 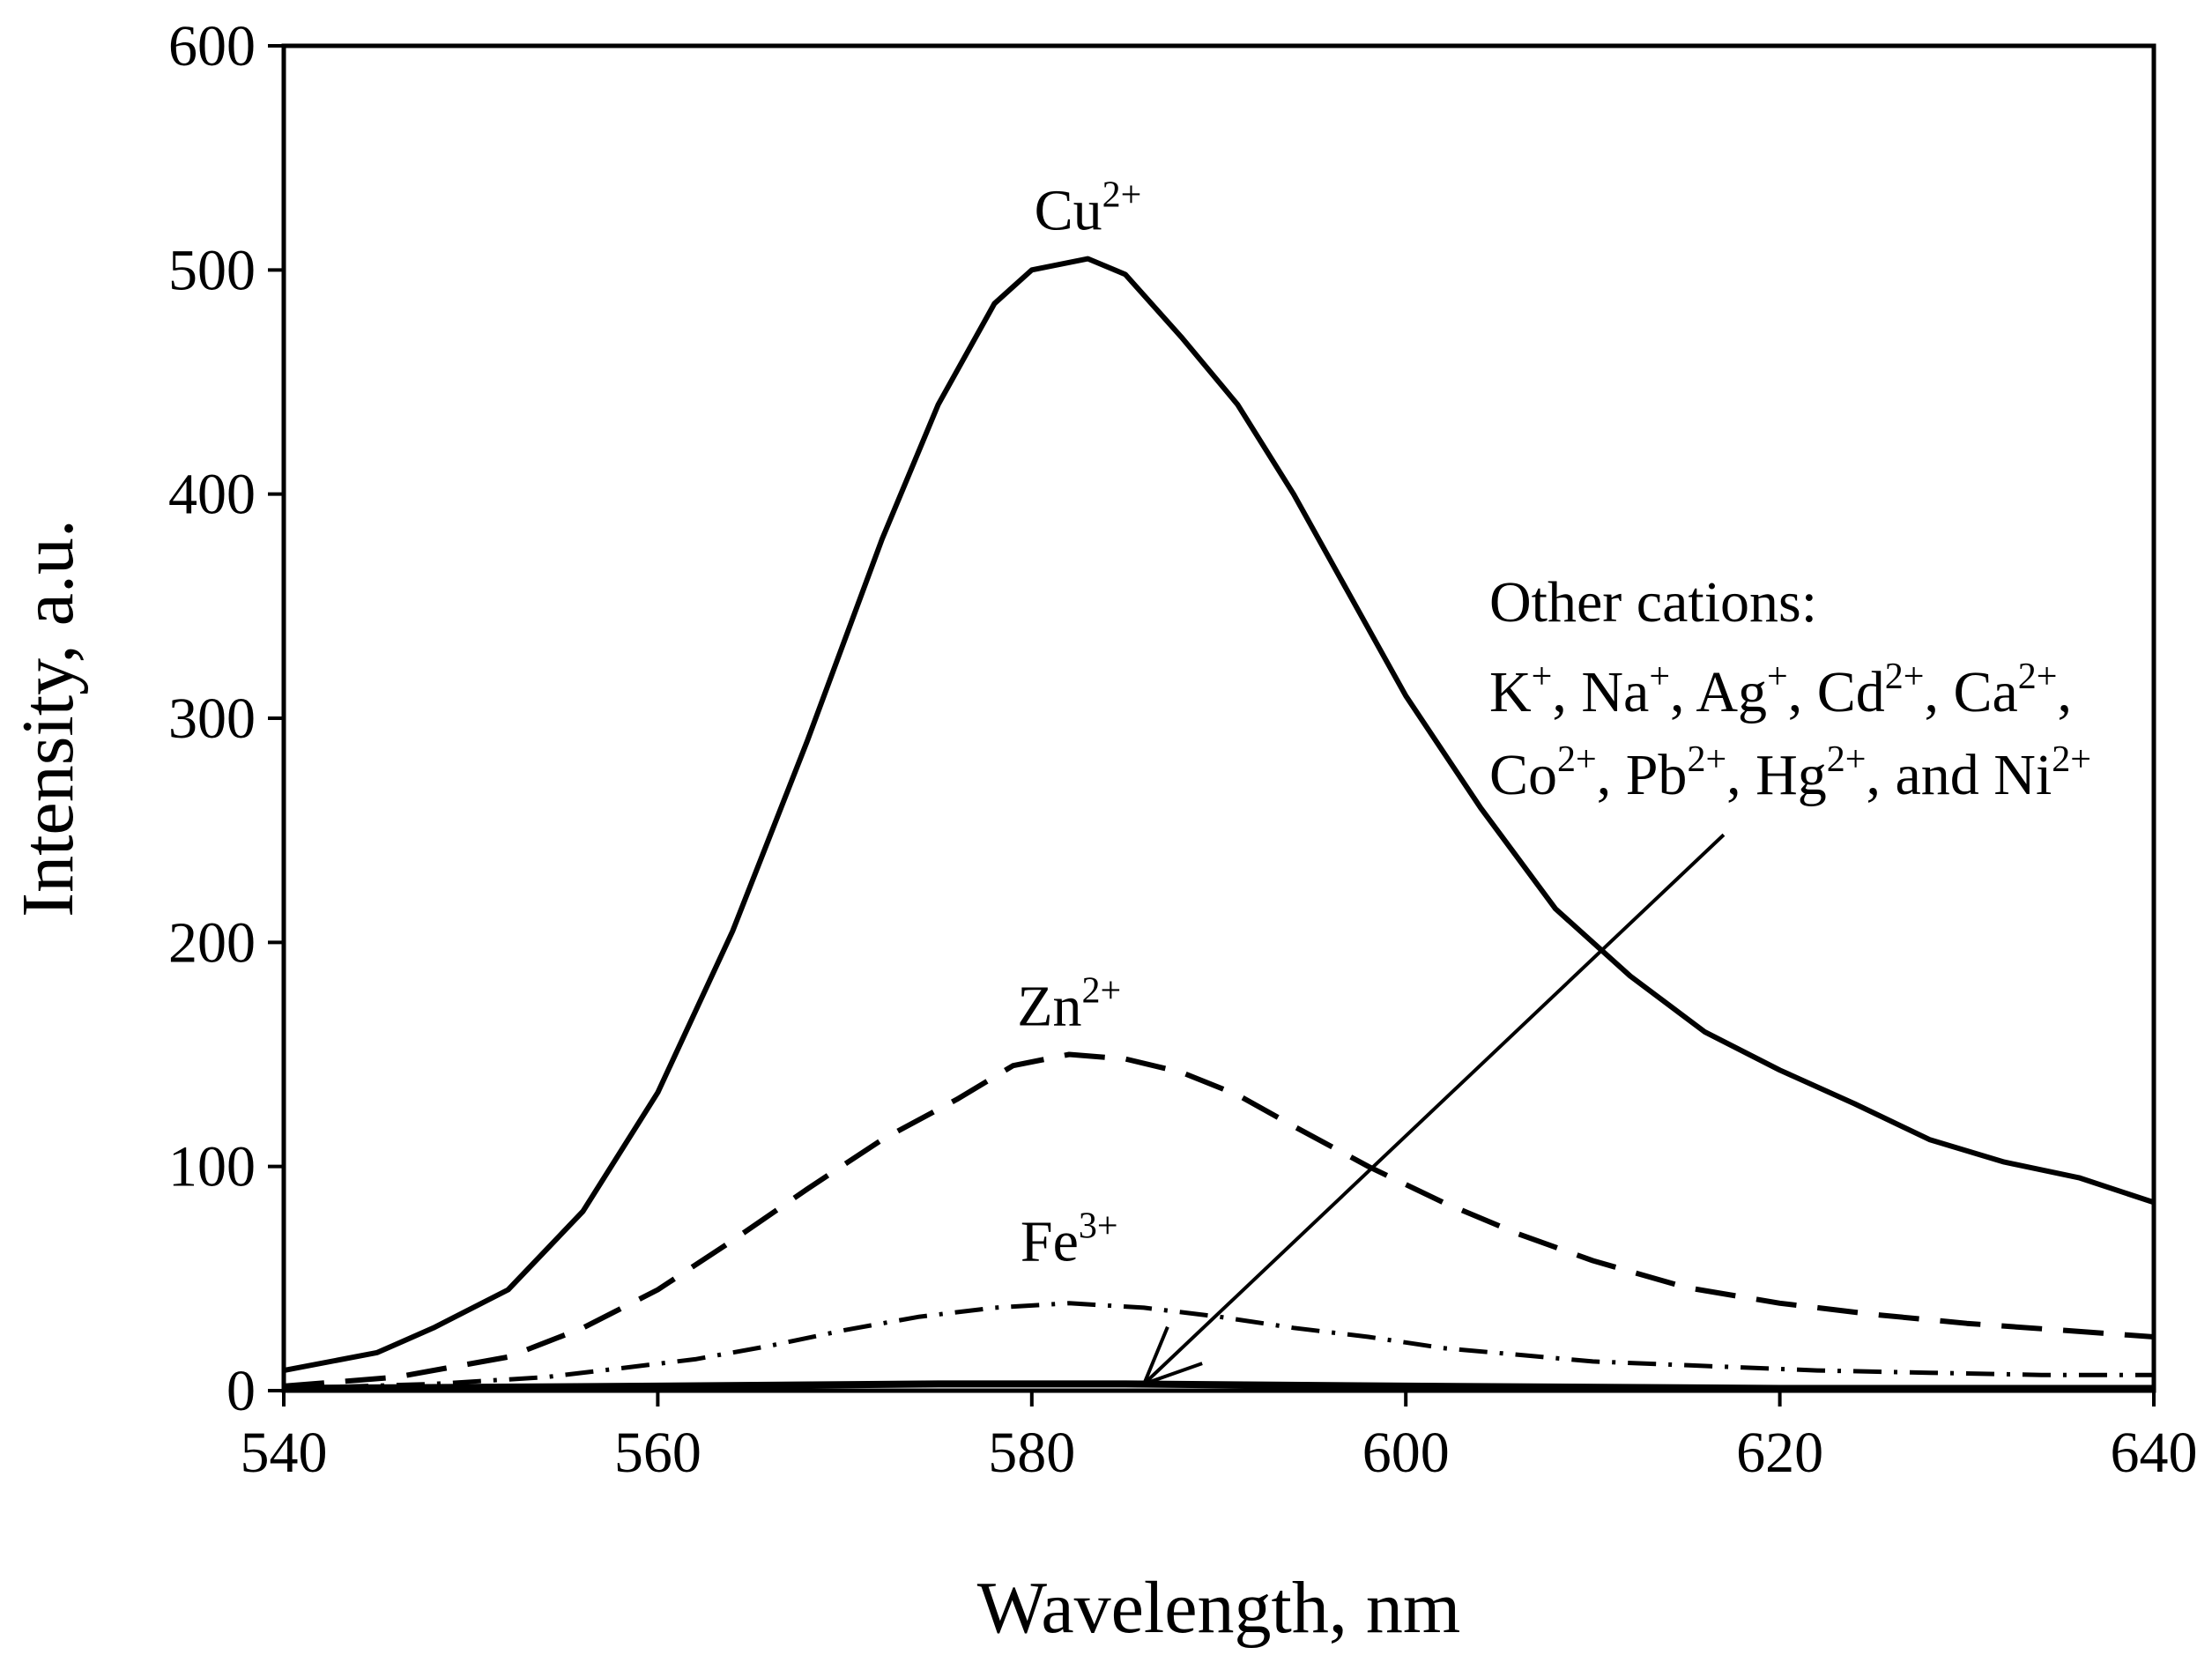 What do you see at coordinates (212, 719) in the screenshot?
I see `y-tick-label-300: 300` at bounding box center [212, 719].